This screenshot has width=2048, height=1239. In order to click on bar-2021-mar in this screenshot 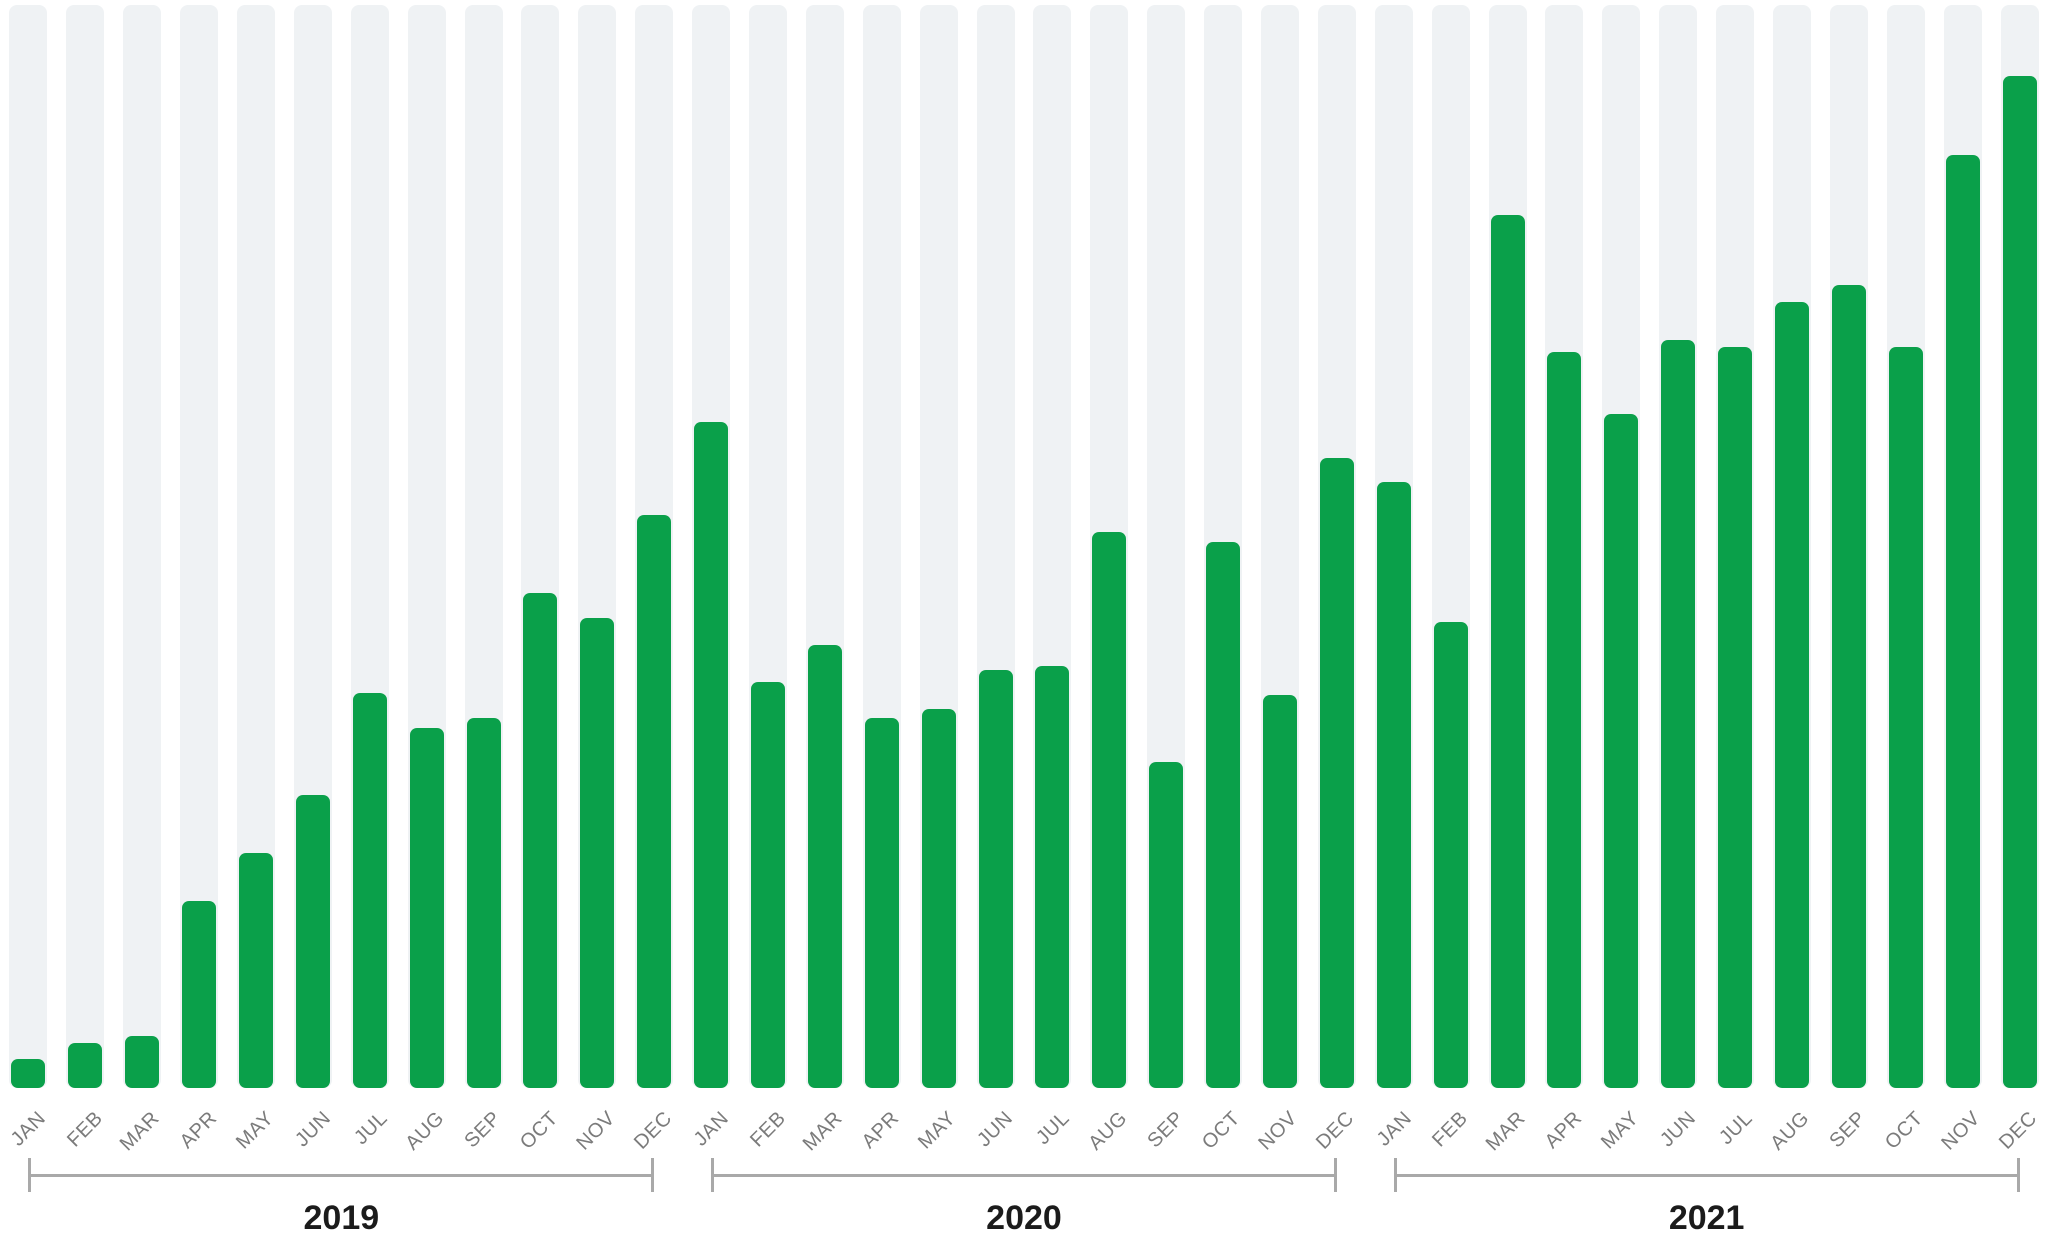, I will do `click(1507, 651)`.